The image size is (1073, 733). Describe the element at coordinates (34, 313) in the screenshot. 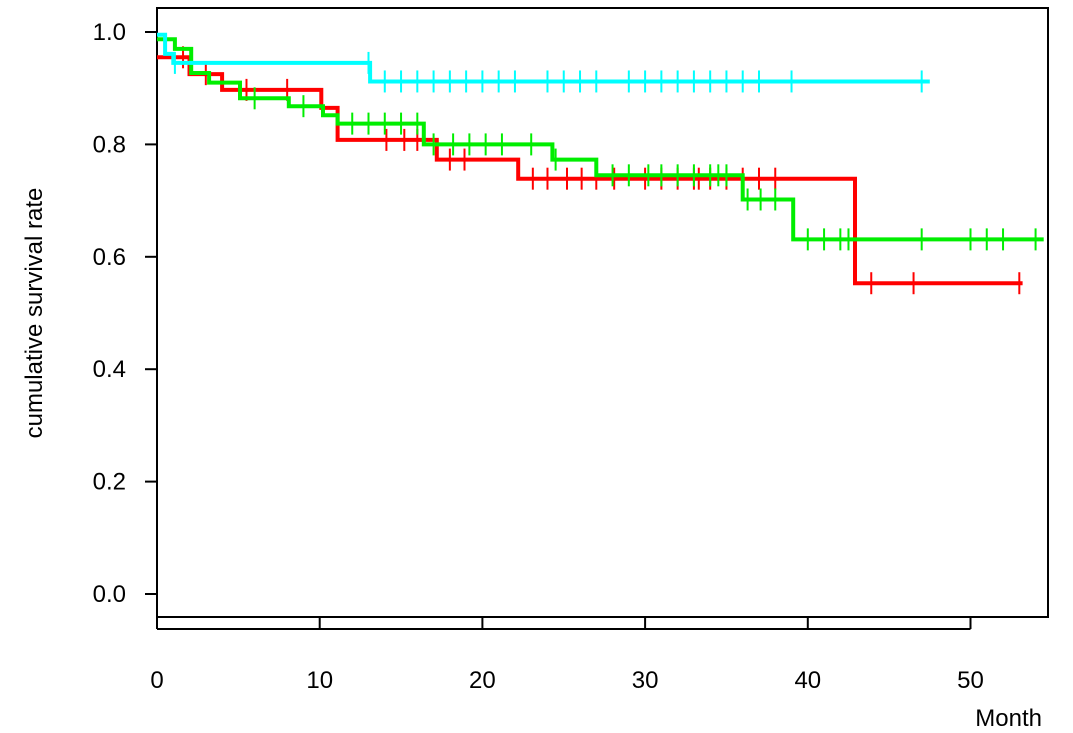

I see `y-axis-title: cumulative survival rate` at that location.